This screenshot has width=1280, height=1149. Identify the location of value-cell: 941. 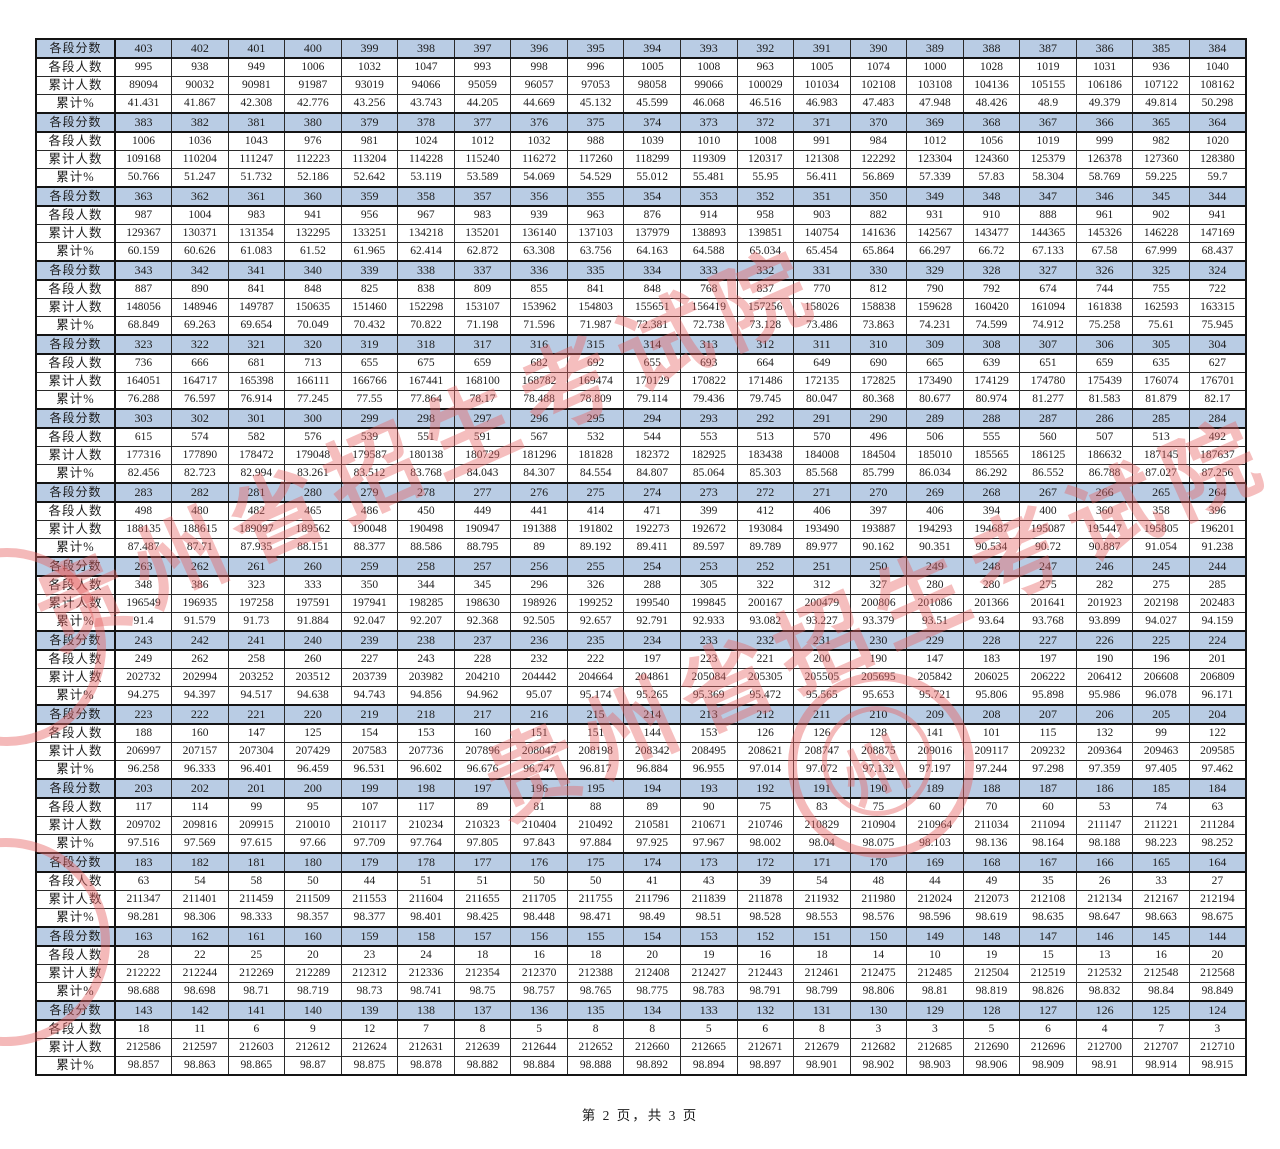
(313, 215).